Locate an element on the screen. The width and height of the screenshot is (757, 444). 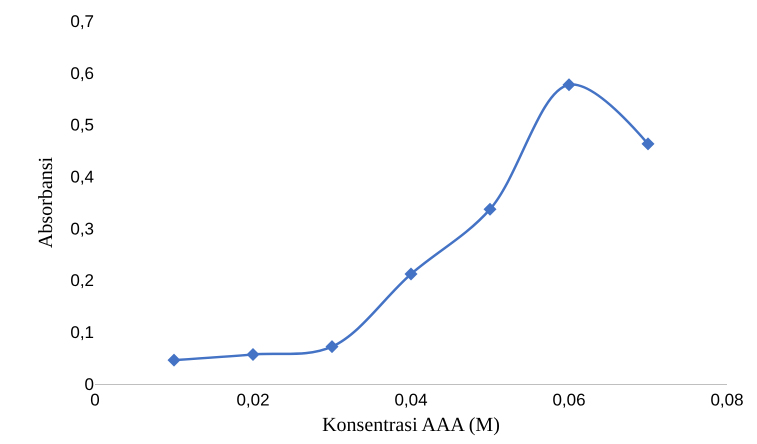
x-tick-label: 0,06 is located at coordinates (569, 400).